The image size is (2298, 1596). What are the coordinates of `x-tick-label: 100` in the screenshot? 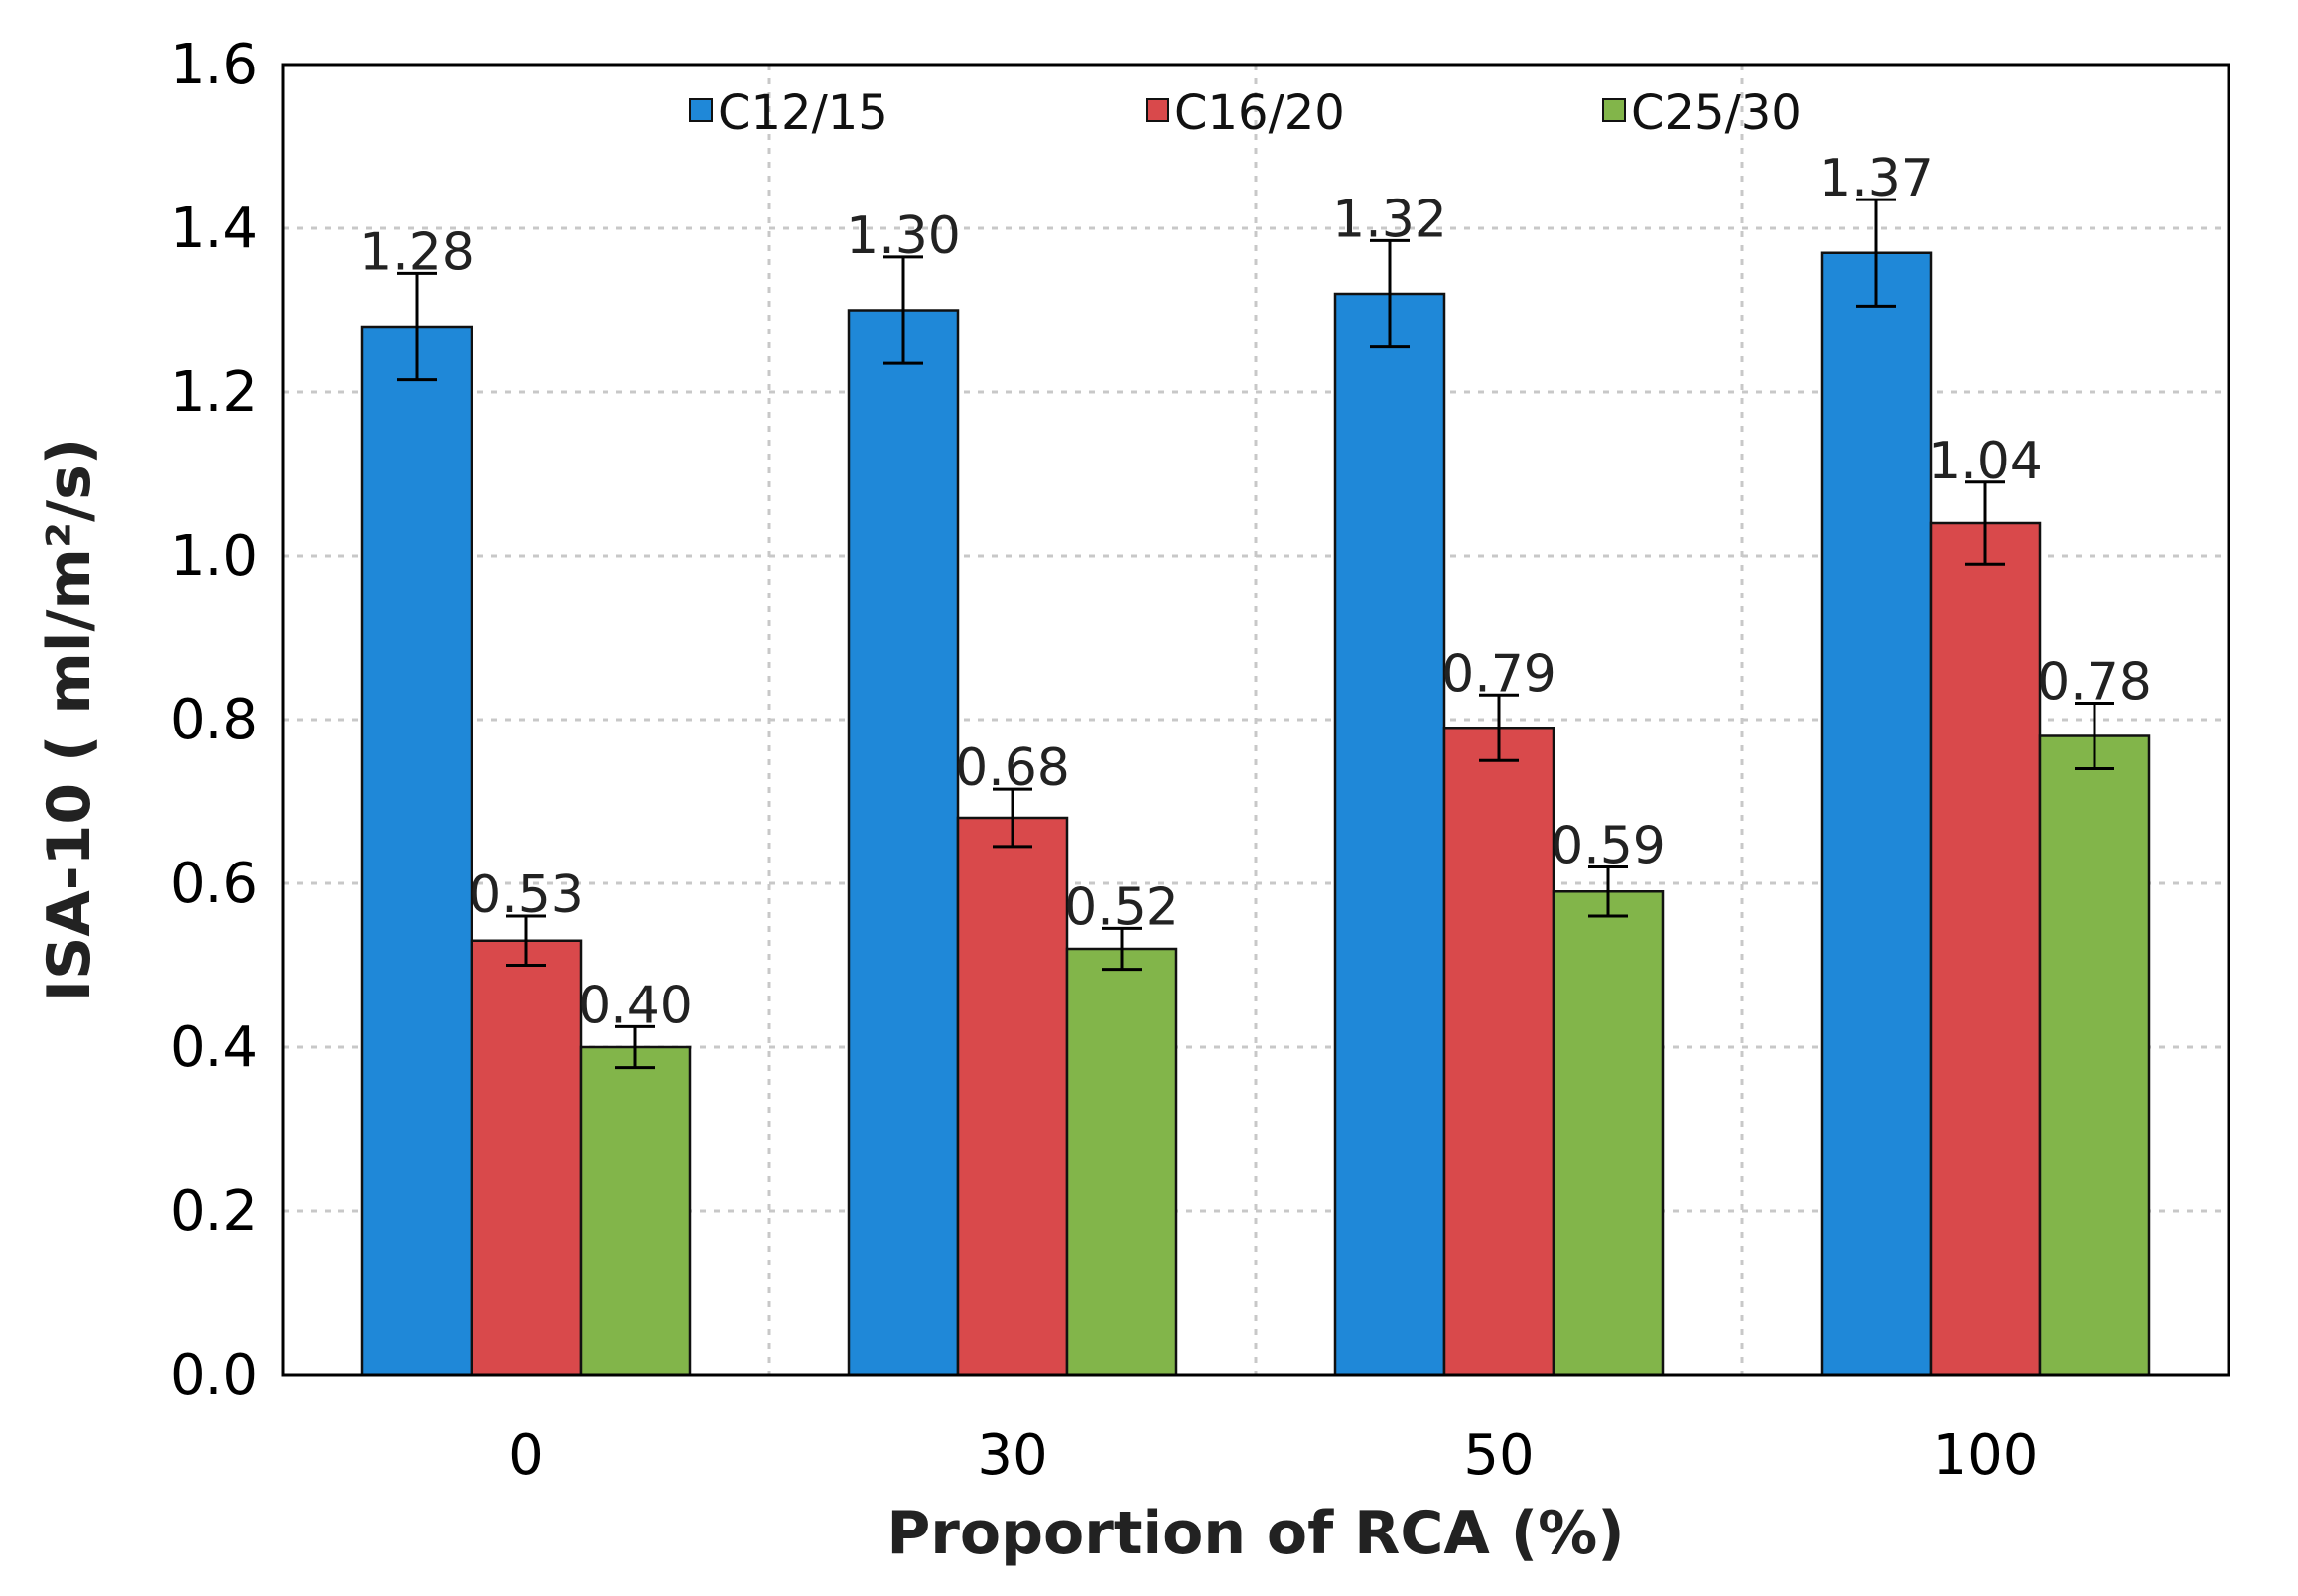 It's located at (1986, 1455).